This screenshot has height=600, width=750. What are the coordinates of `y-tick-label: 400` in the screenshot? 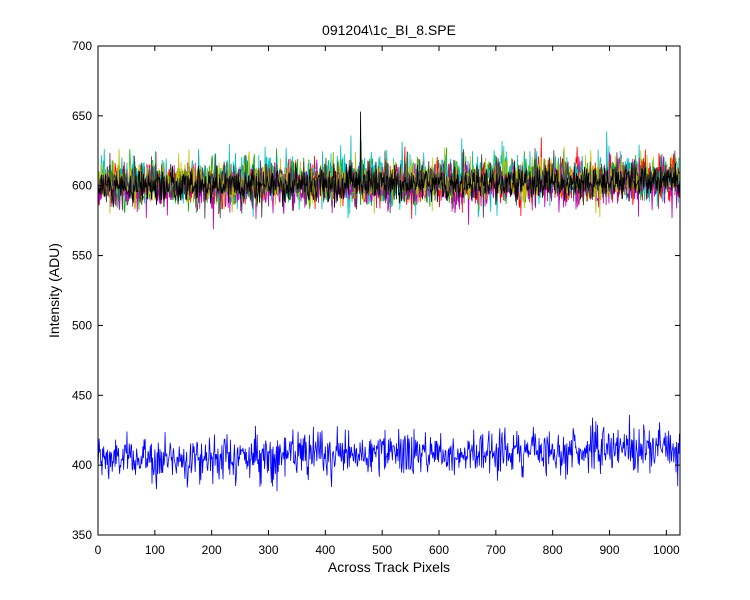 It's located at (82, 465).